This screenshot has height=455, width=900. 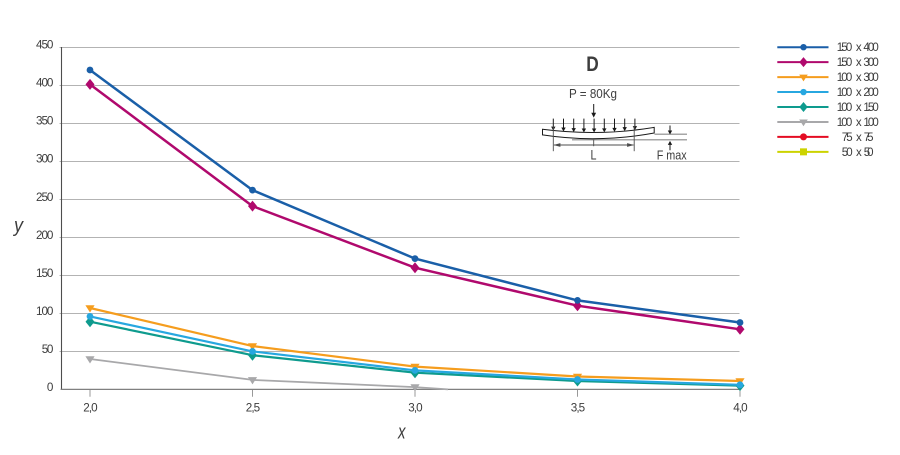 What do you see at coordinates (672, 155) in the screenshot?
I see `svg-text: F max` at bounding box center [672, 155].